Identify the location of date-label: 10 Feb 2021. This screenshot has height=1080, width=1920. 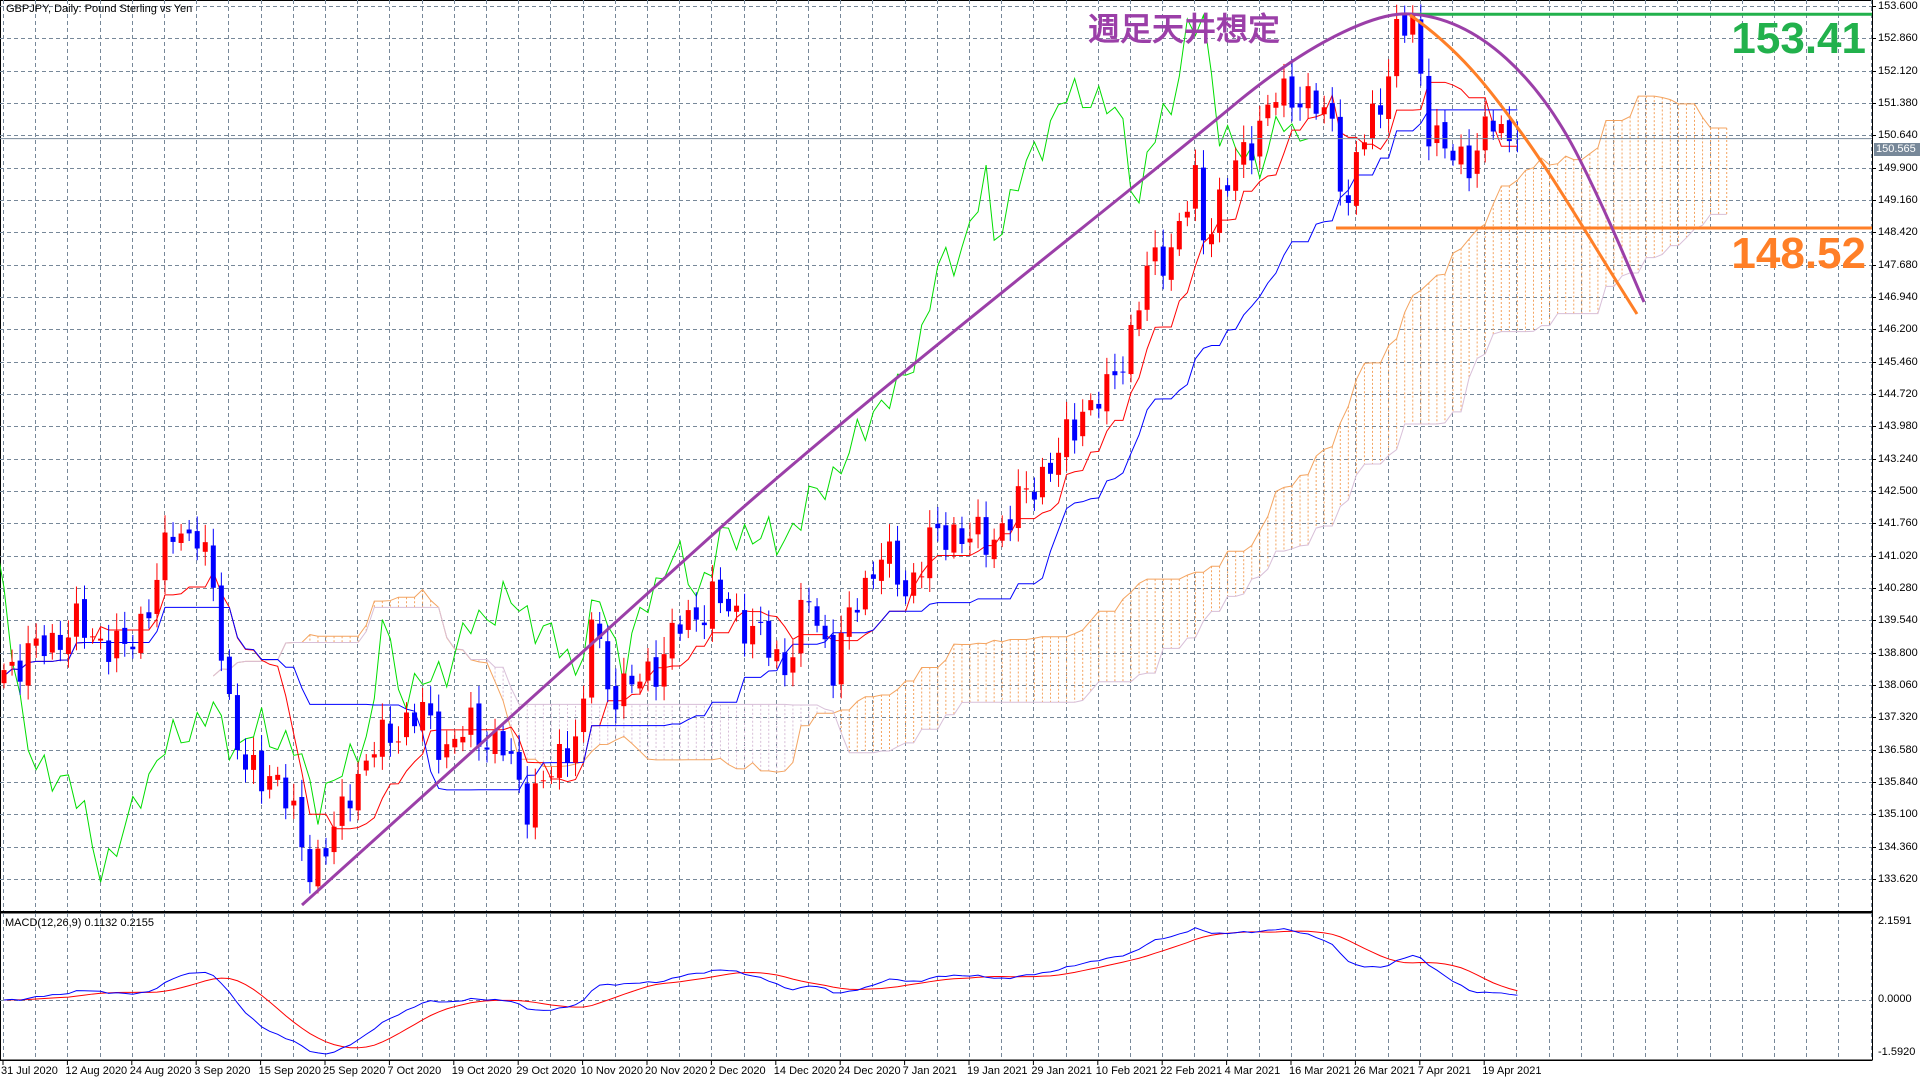
(1126, 1071).